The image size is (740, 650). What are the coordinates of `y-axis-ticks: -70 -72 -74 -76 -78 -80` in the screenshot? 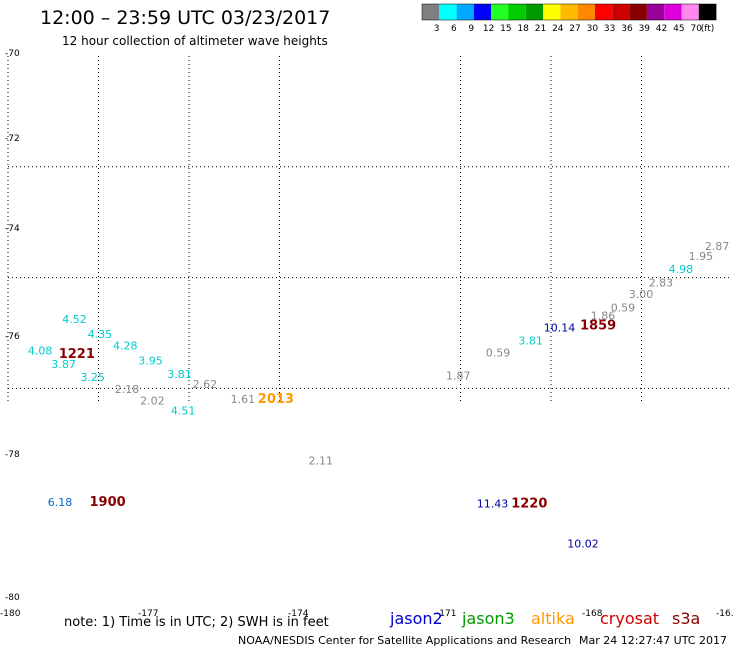 It's located at (12, 326).